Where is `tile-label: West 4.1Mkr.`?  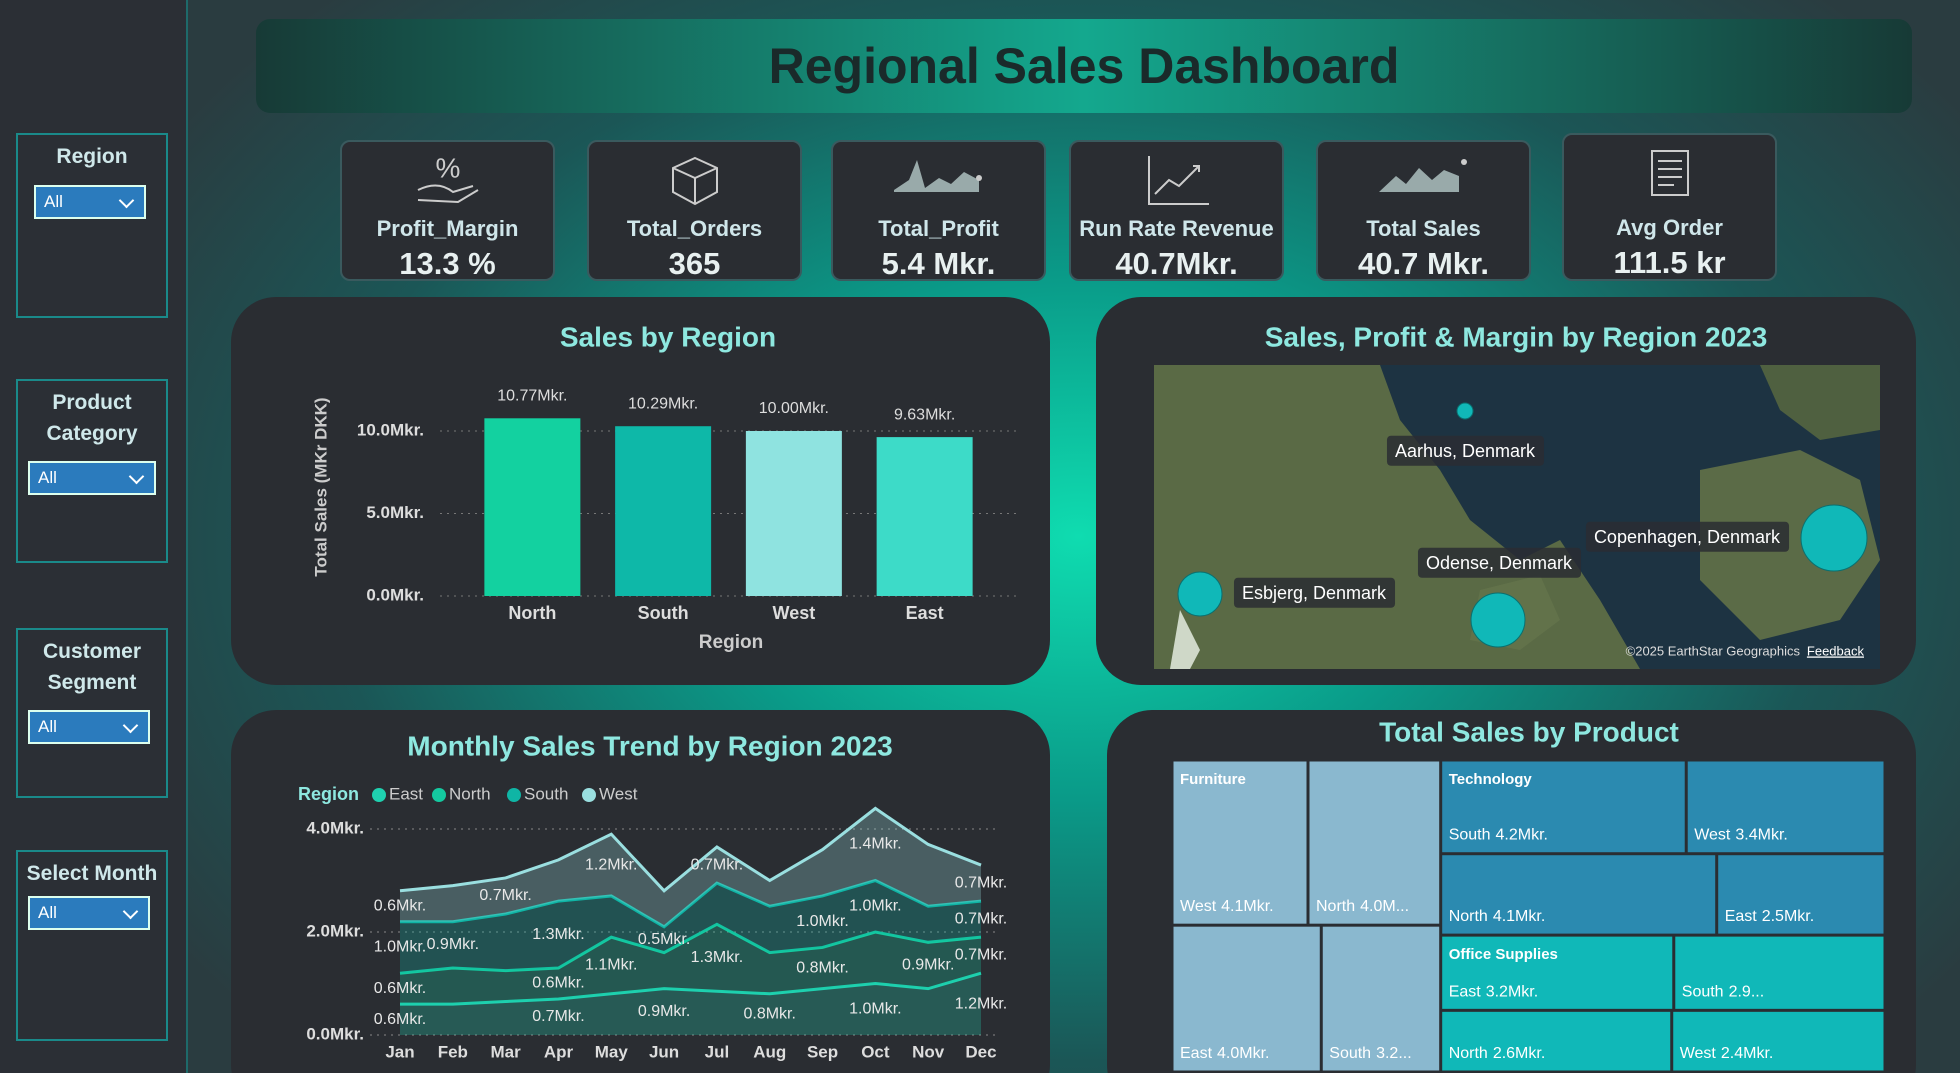 tile-label: West 4.1Mkr. is located at coordinates (1227, 906).